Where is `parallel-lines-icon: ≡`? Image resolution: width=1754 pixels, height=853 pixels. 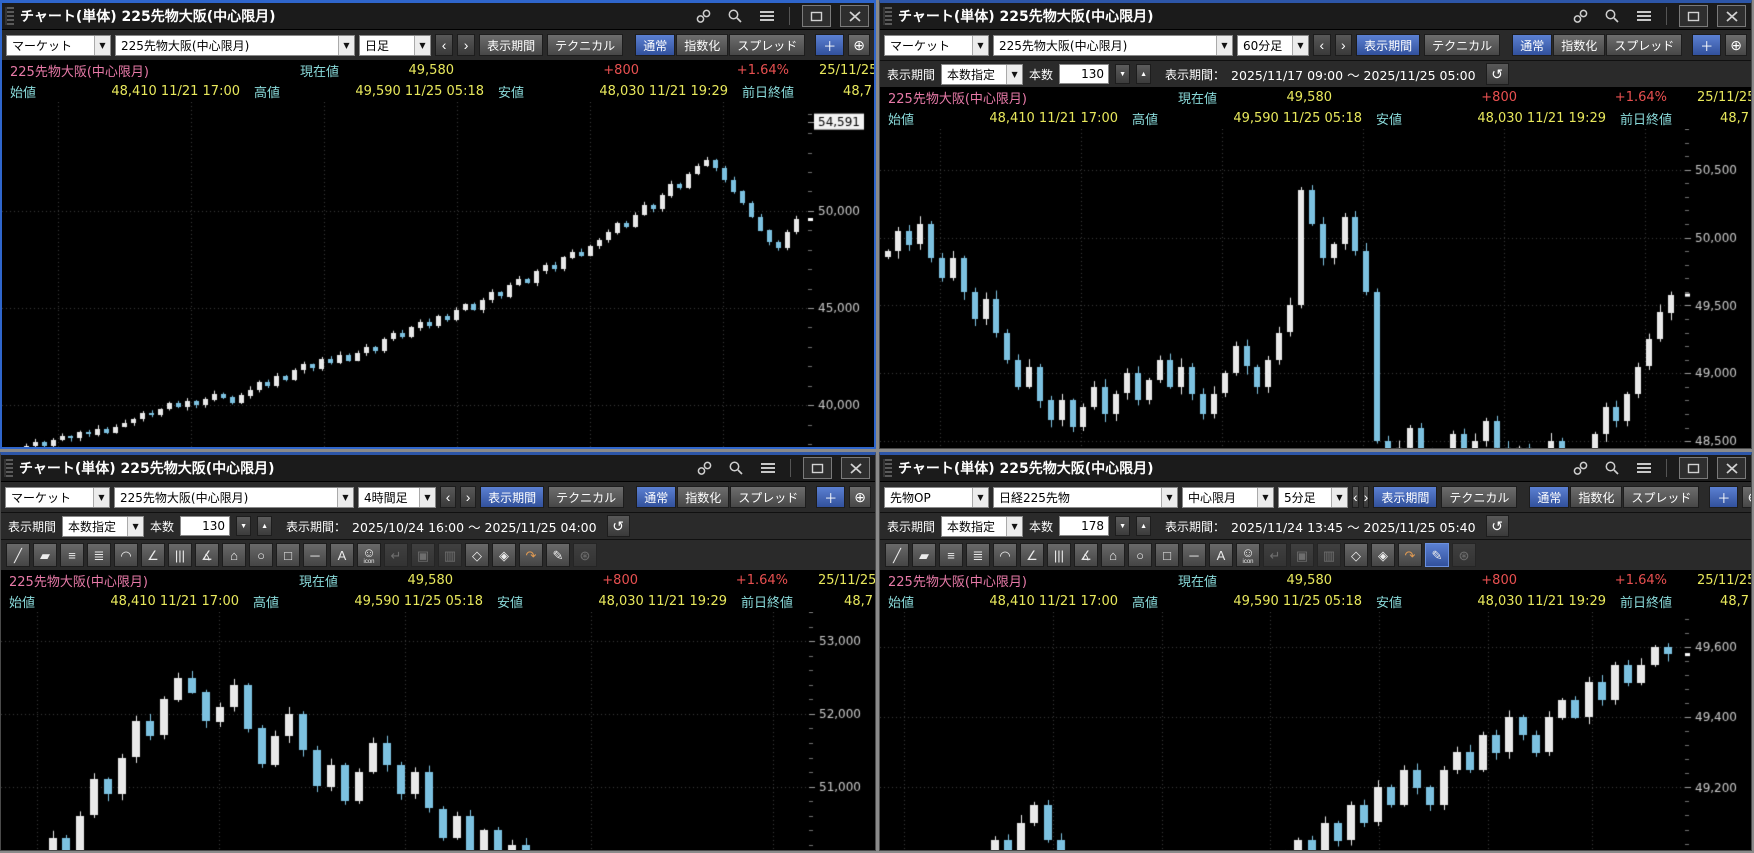
parallel-lines-icon: ≡ is located at coordinates (72, 555).